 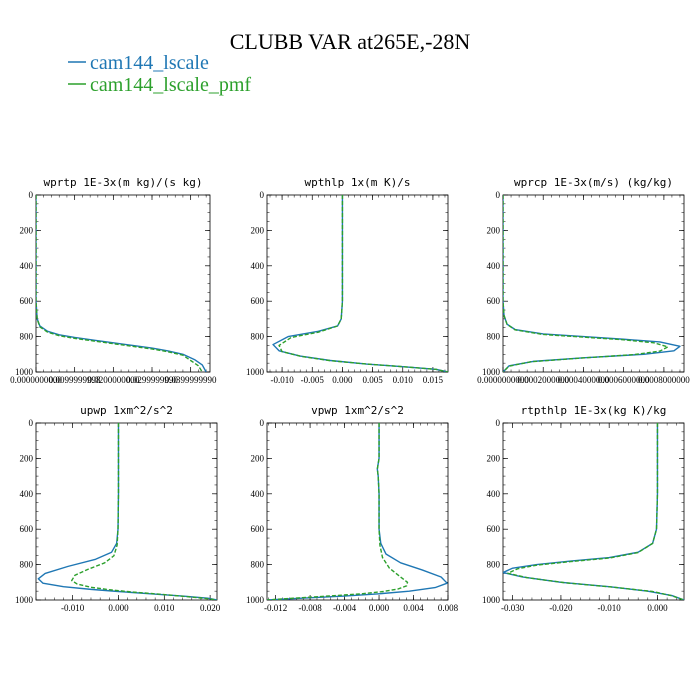 I want to click on series-line-wprtp-lscale, so click(x=121, y=283).